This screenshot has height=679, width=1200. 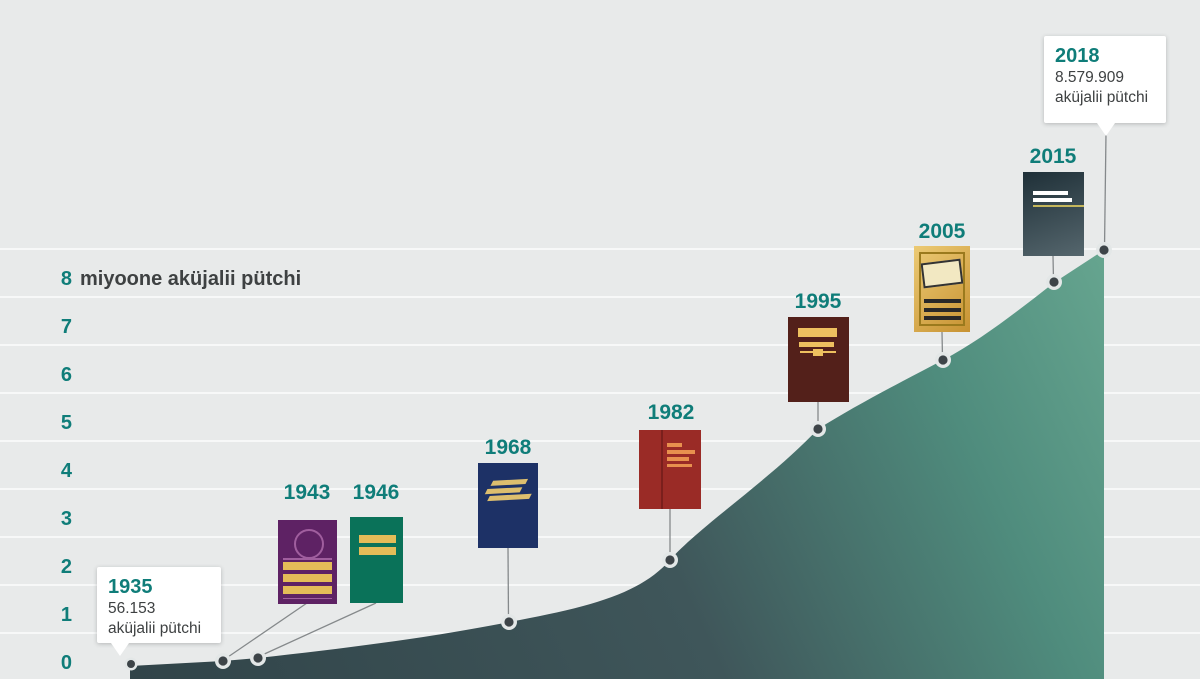 I want to click on title-bar, so click(x=817, y=332).